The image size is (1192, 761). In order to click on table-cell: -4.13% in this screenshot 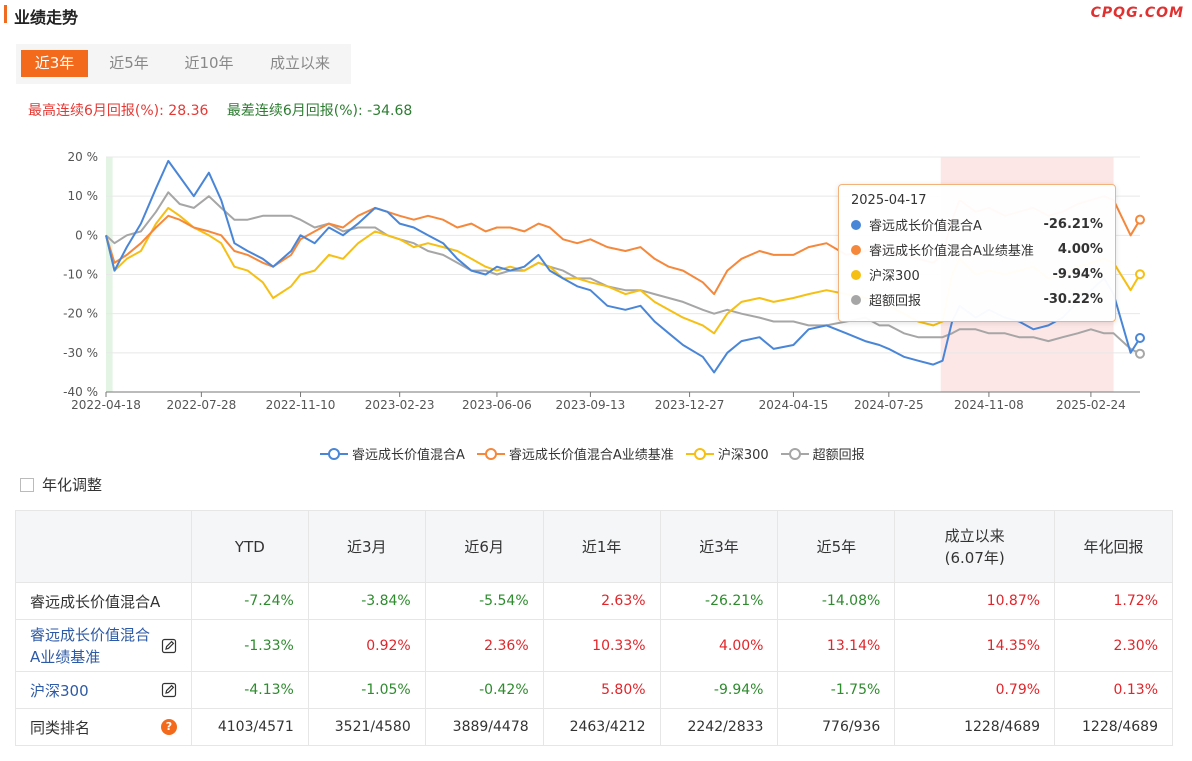, I will do `click(249, 690)`.